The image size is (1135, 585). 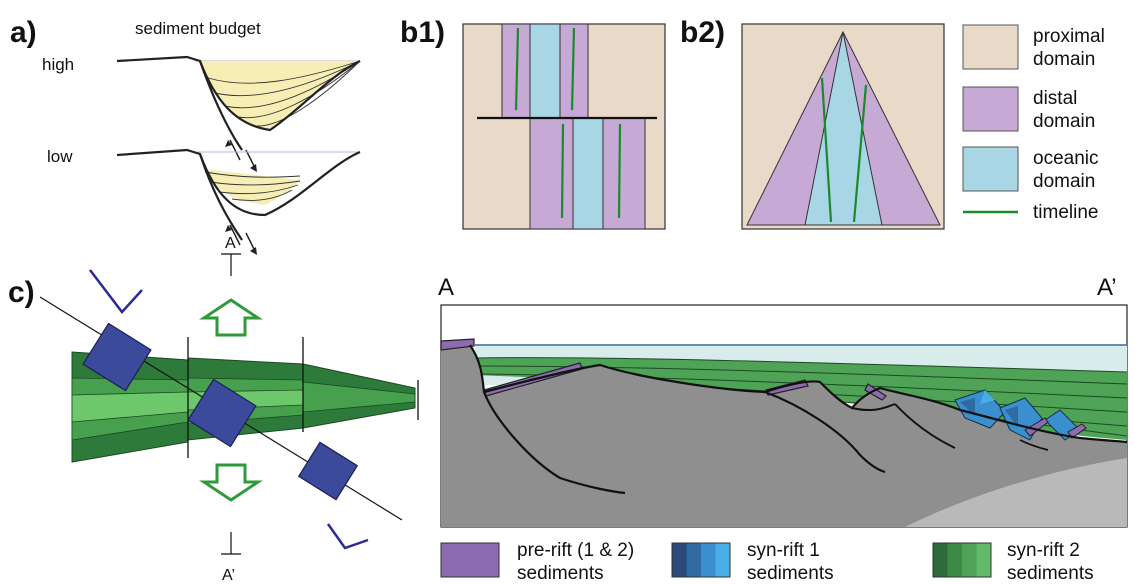 What do you see at coordinates (1064, 181) in the screenshot?
I see `legend-oceanic-line2: domain` at bounding box center [1064, 181].